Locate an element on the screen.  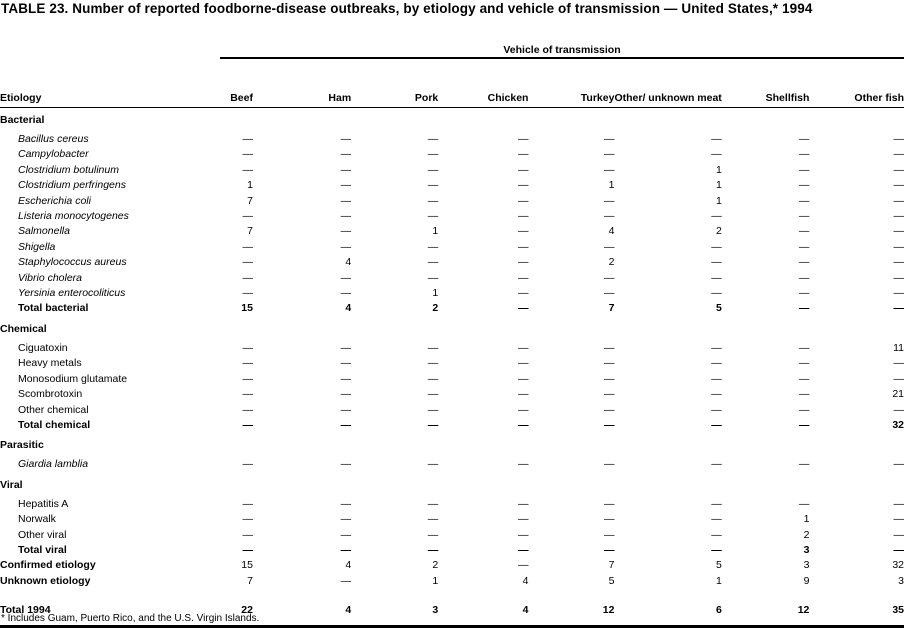
row-label: Total viral is located at coordinates (42, 549).